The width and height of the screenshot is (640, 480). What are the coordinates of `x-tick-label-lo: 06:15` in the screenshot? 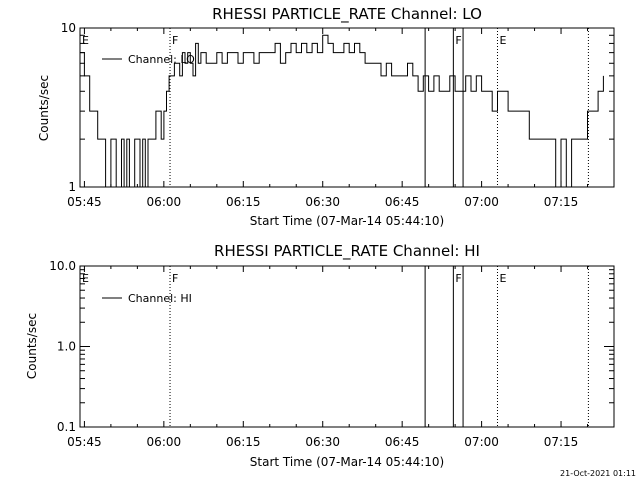 It's located at (243, 202).